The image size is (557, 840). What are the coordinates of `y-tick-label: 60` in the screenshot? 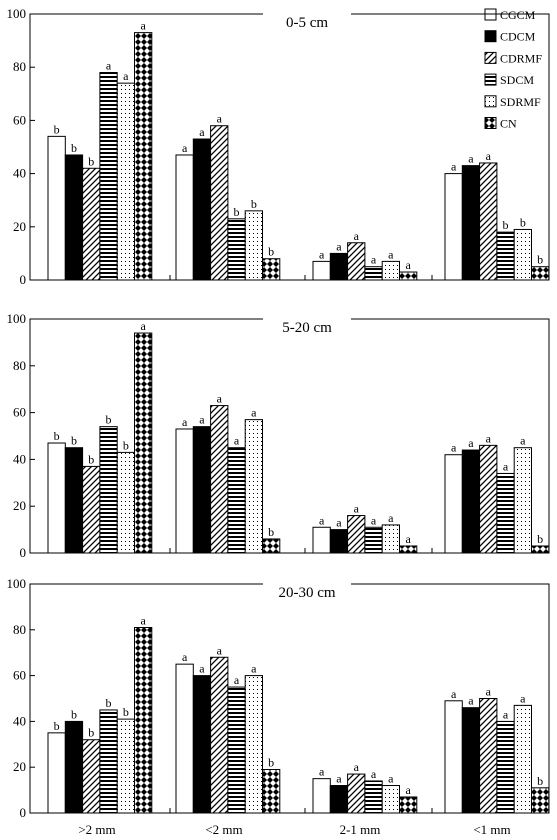 It's located at (19, 119).